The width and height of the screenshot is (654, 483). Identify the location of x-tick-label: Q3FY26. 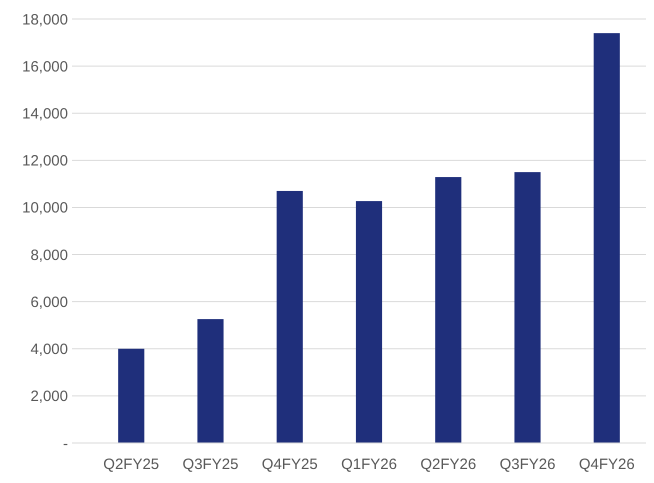
(528, 464).